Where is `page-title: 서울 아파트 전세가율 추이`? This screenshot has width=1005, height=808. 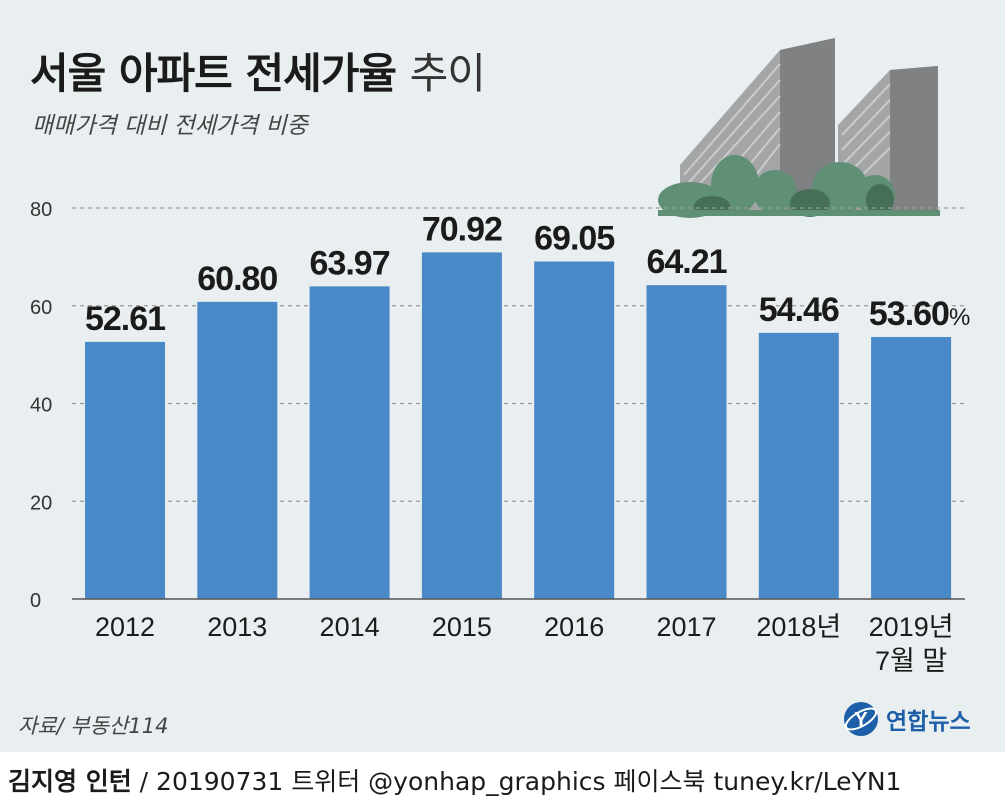
page-title: 서울 아파트 전세가율 추이 is located at coordinates (258, 70).